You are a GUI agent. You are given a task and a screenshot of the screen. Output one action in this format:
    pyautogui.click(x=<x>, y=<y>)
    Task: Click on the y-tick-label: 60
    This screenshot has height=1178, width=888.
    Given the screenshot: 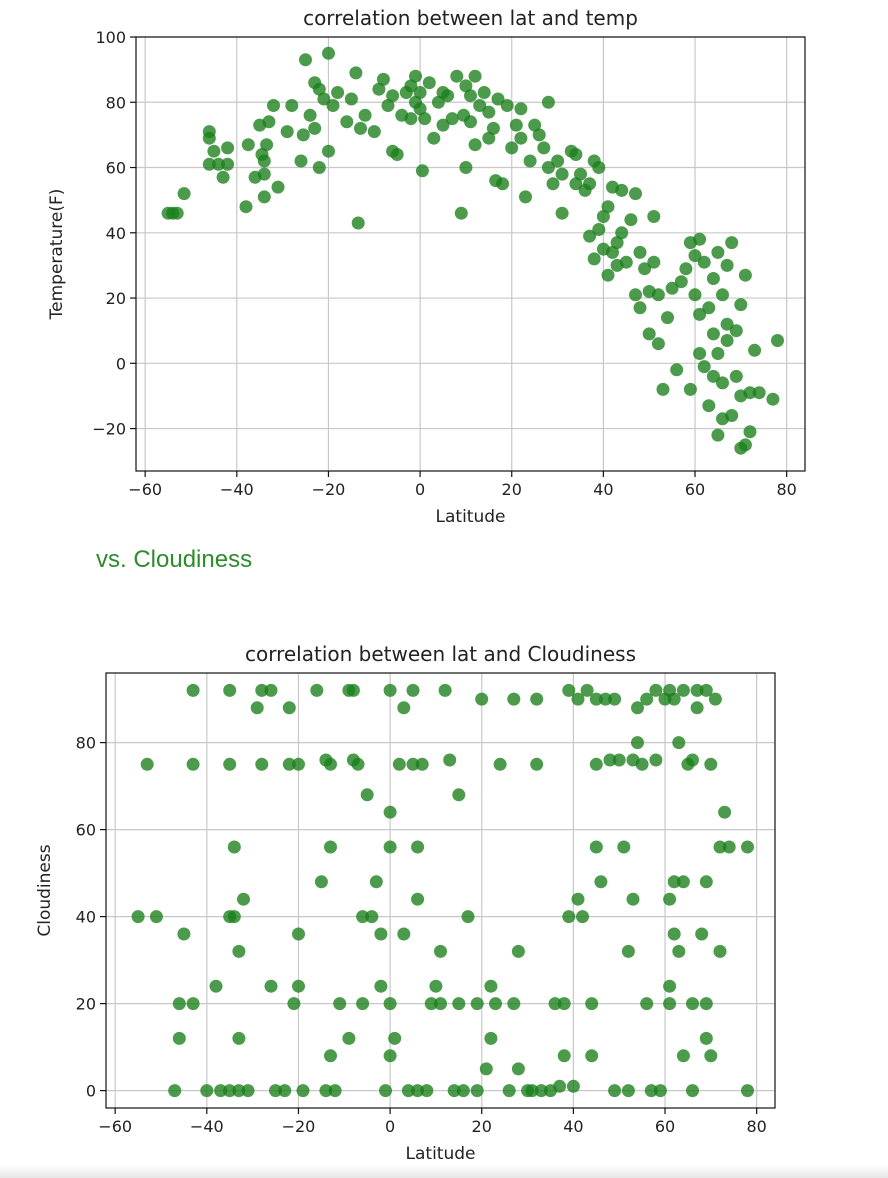 What is the action you would take?
    pyautogui.click(x=116, y=168)
    